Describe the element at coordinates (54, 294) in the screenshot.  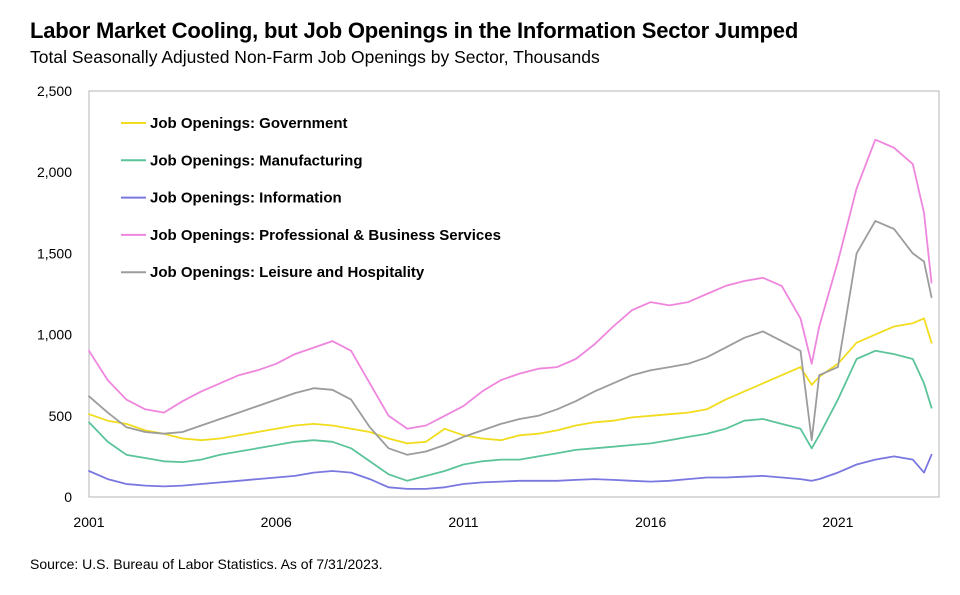
I see `y-axis: 0 500 1,000 1,500 2,000 2,500` at that location.